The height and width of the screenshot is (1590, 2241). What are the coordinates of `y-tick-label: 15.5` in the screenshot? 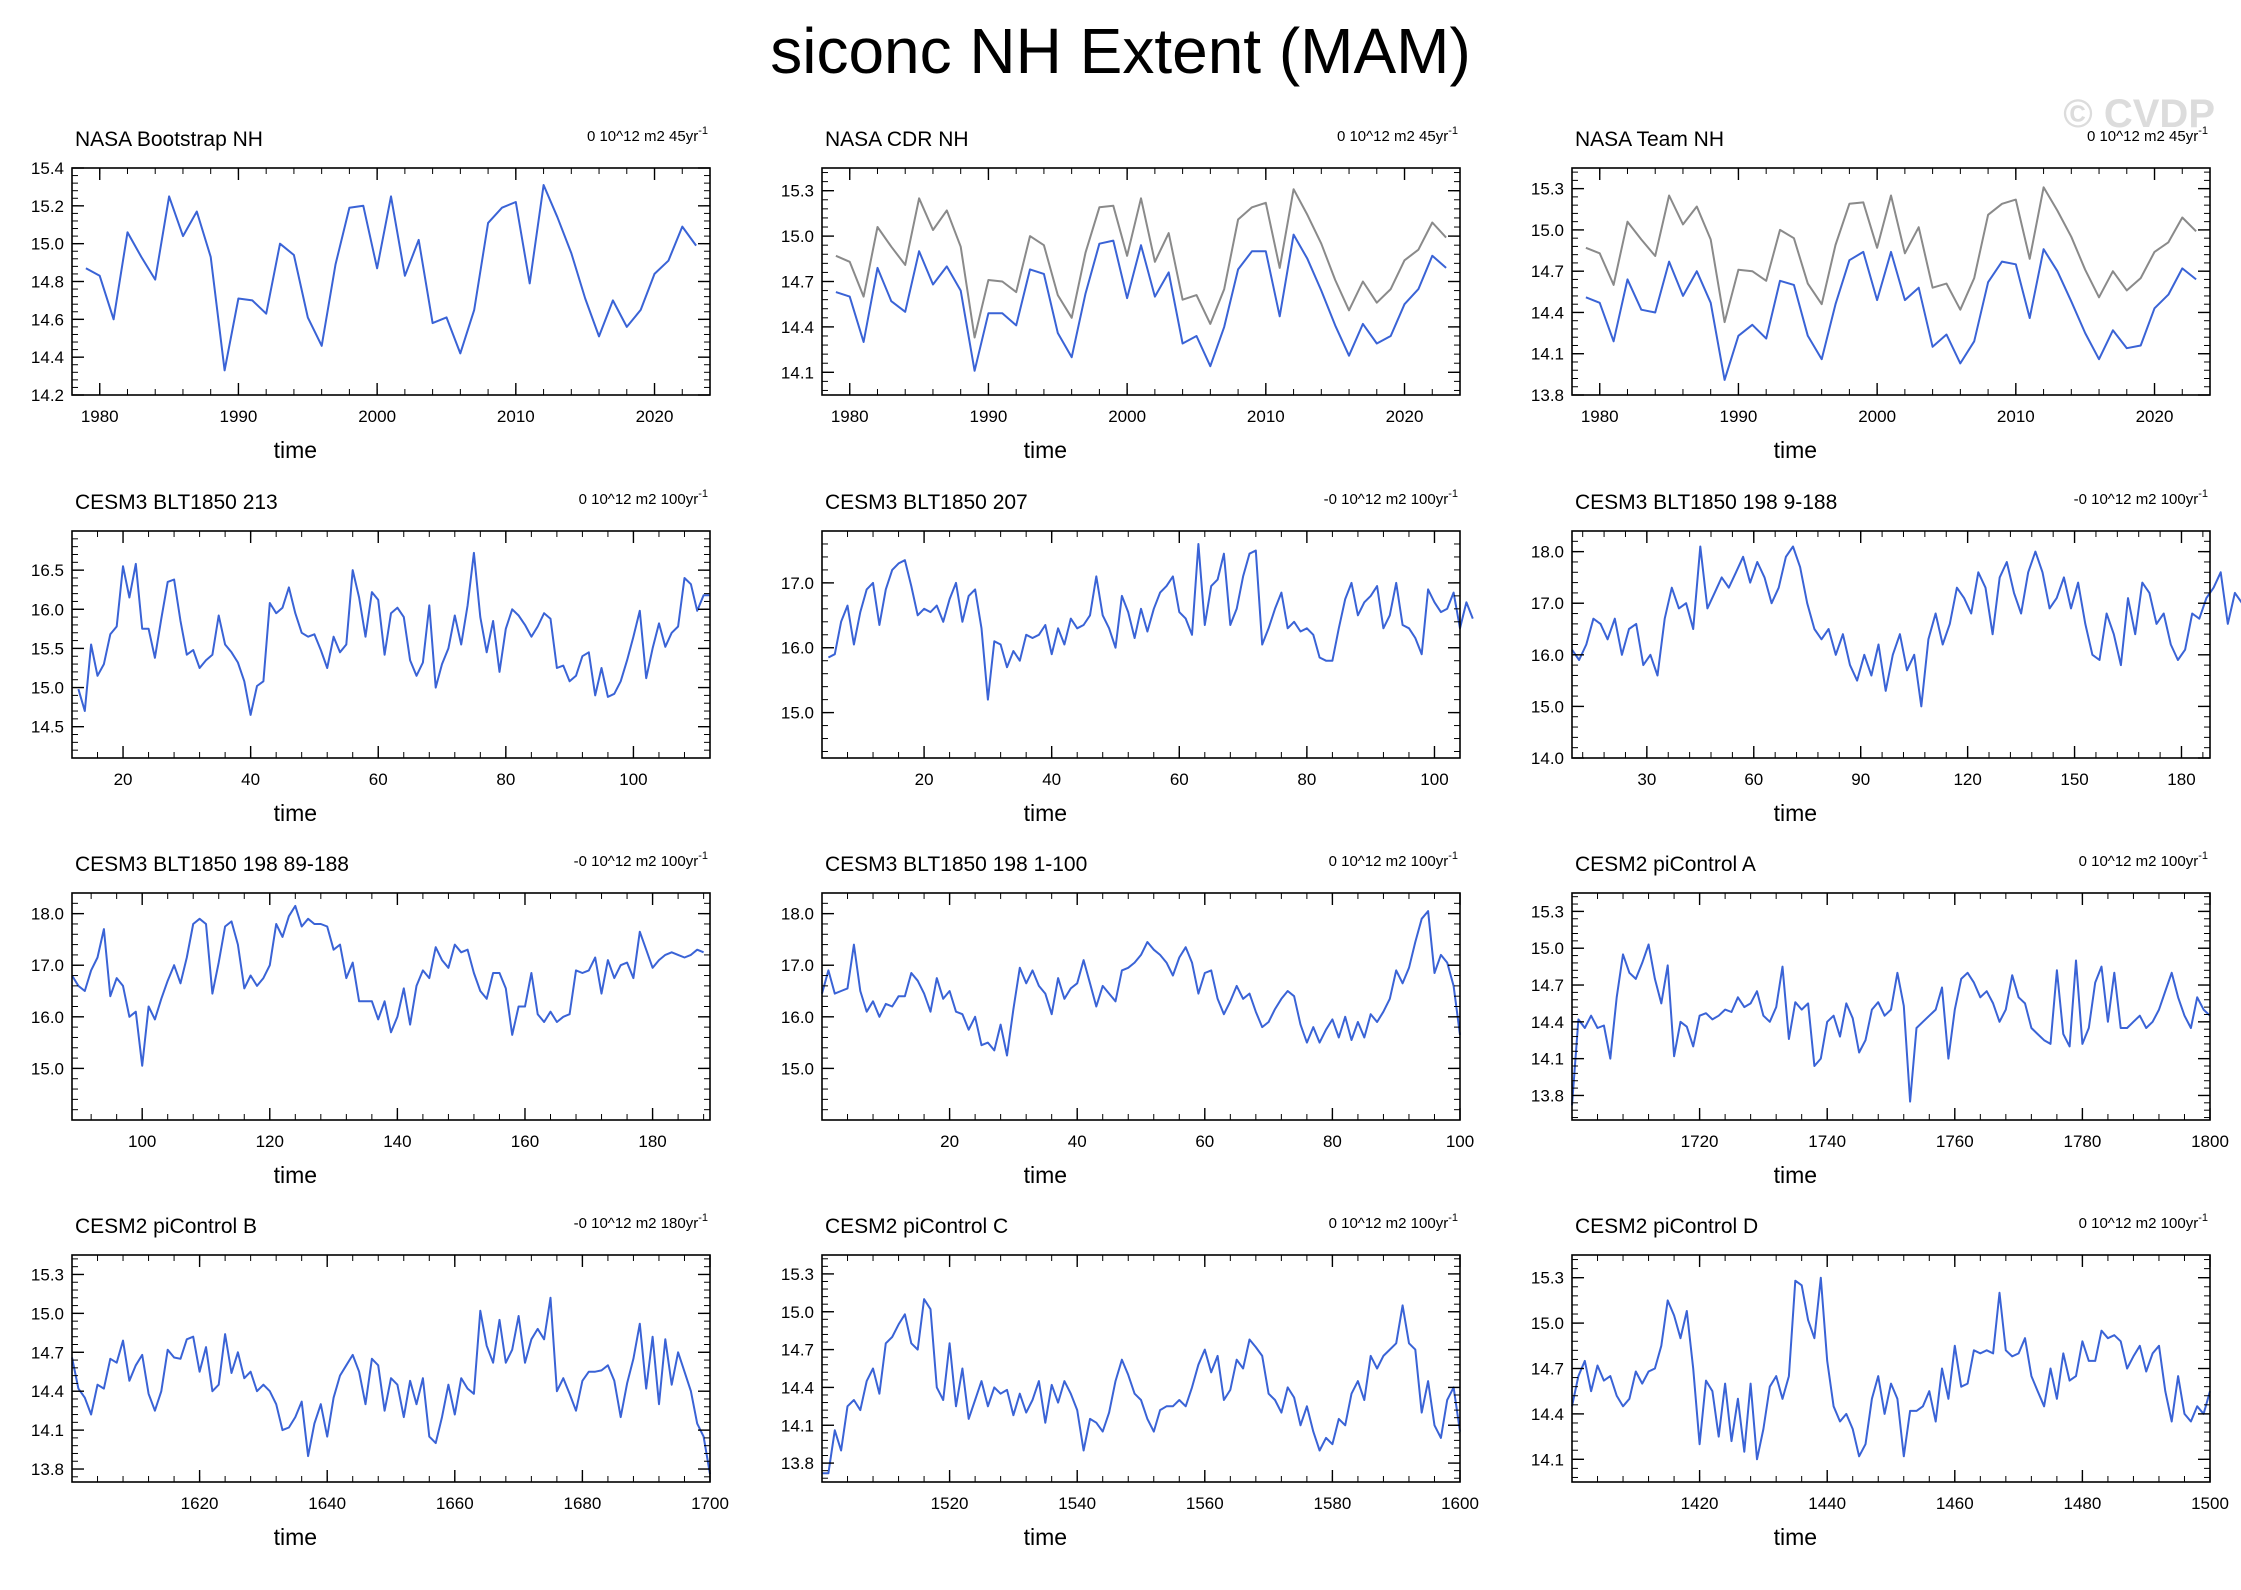 It's located at (47, 648).